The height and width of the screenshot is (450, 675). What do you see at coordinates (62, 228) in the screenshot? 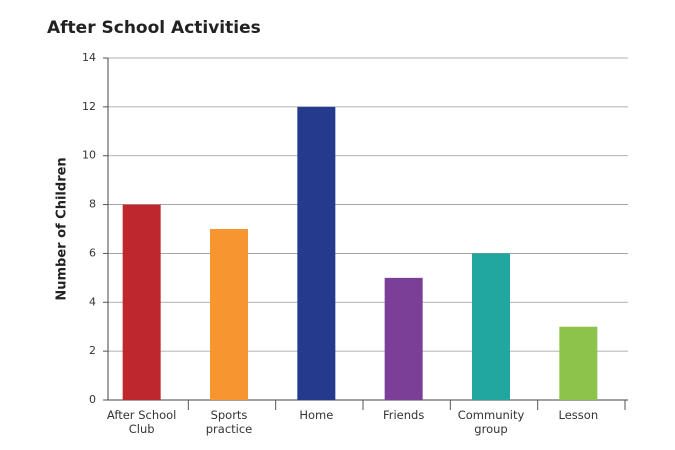
I see `y-axis-label: Number of Children` at bounding box center [62, 228].